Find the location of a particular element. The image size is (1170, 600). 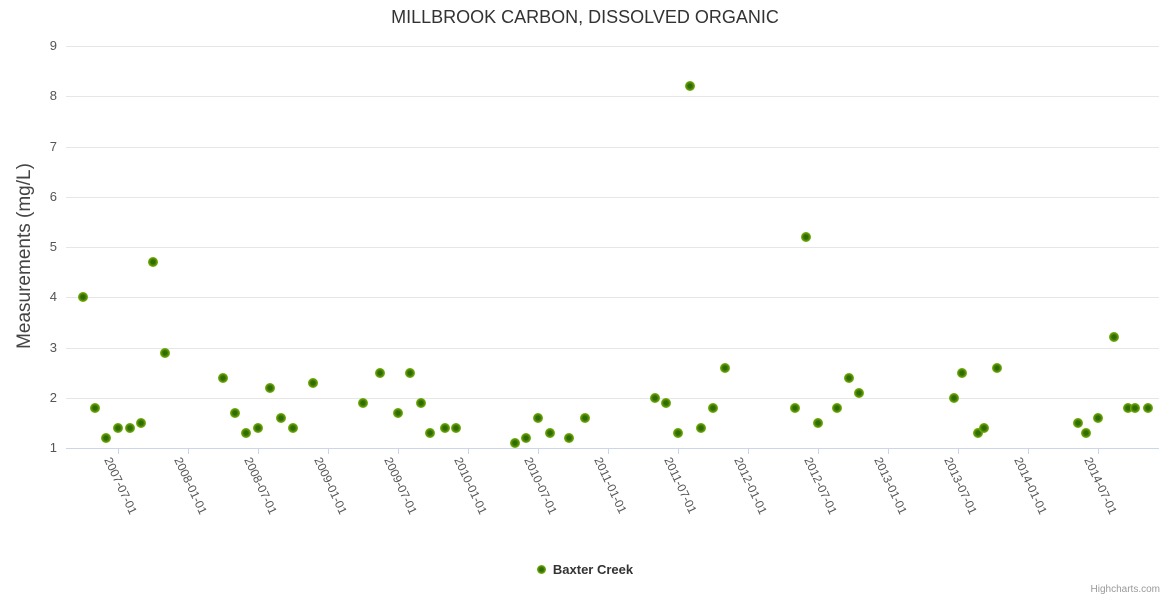

x-axis-label: 2008-01-01 is located at coordinates (190, 486).